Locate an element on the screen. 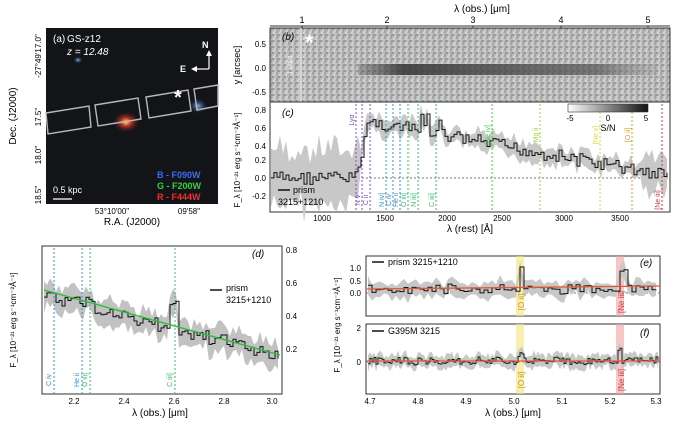 The height and width of the screenshot is (425, 700). panel-f-xlabel: λ (obs.) [μm] is located at coordinates (513, 413).